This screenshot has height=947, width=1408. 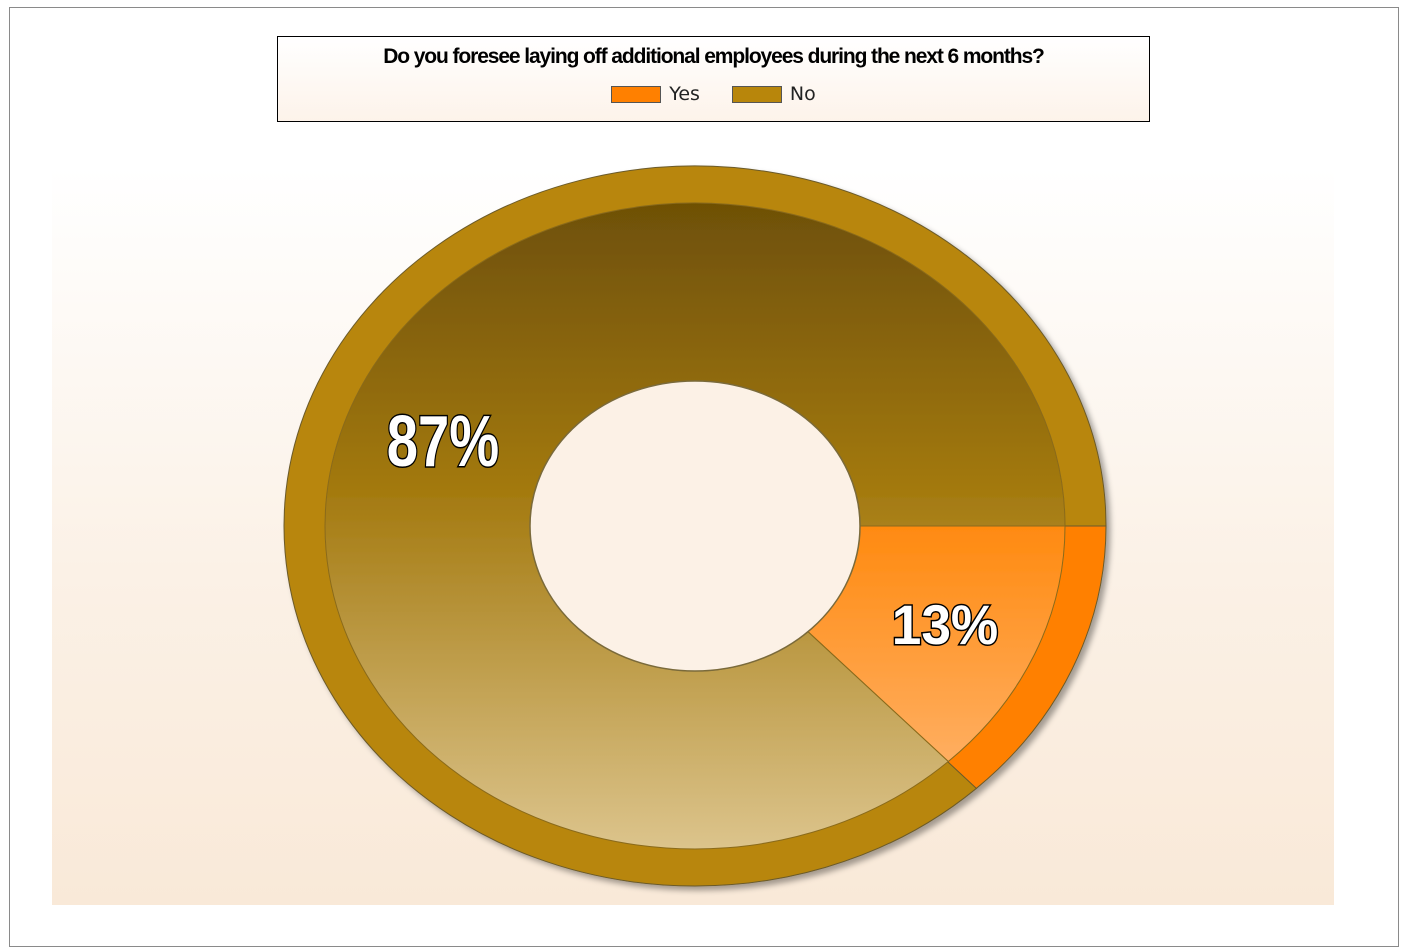 What do you see at coordinates (802, 94) in the screenshot?
I see `legend-label-no: No` at bounding box center [802, 94].